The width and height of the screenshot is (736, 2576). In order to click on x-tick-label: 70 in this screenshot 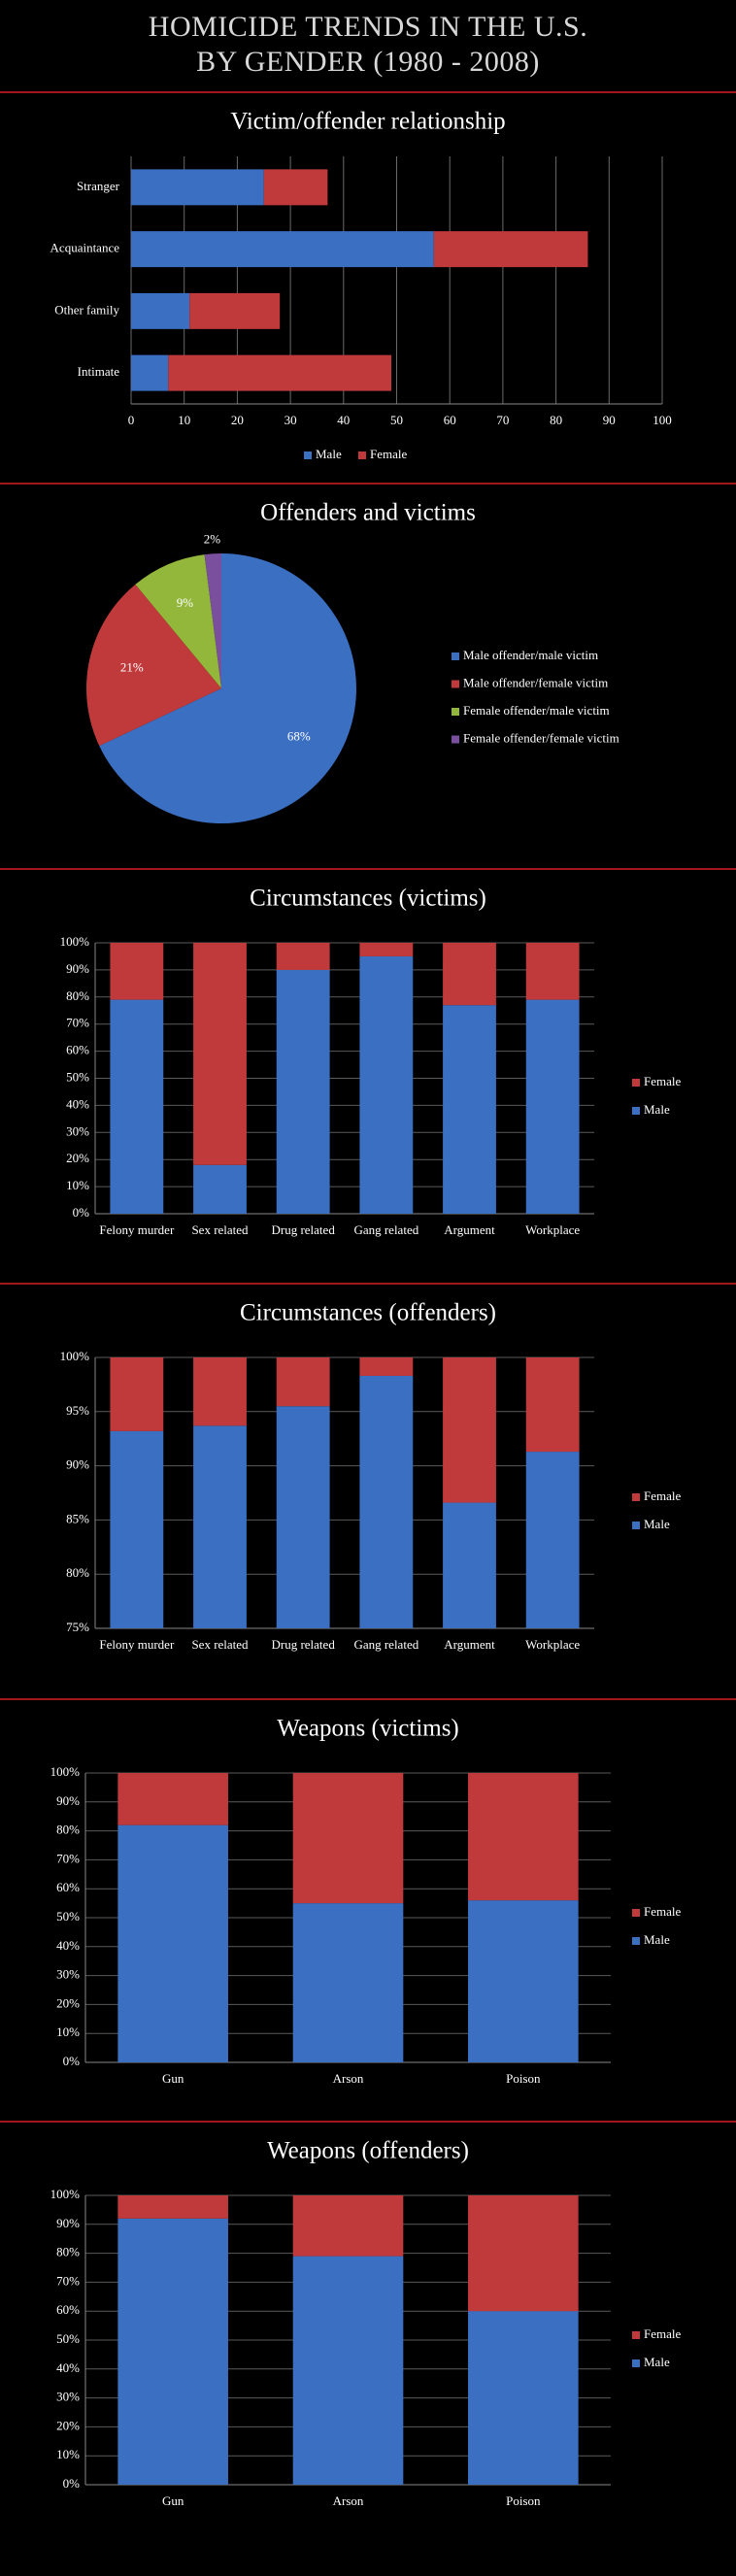, I will do `click(503, 420)`.